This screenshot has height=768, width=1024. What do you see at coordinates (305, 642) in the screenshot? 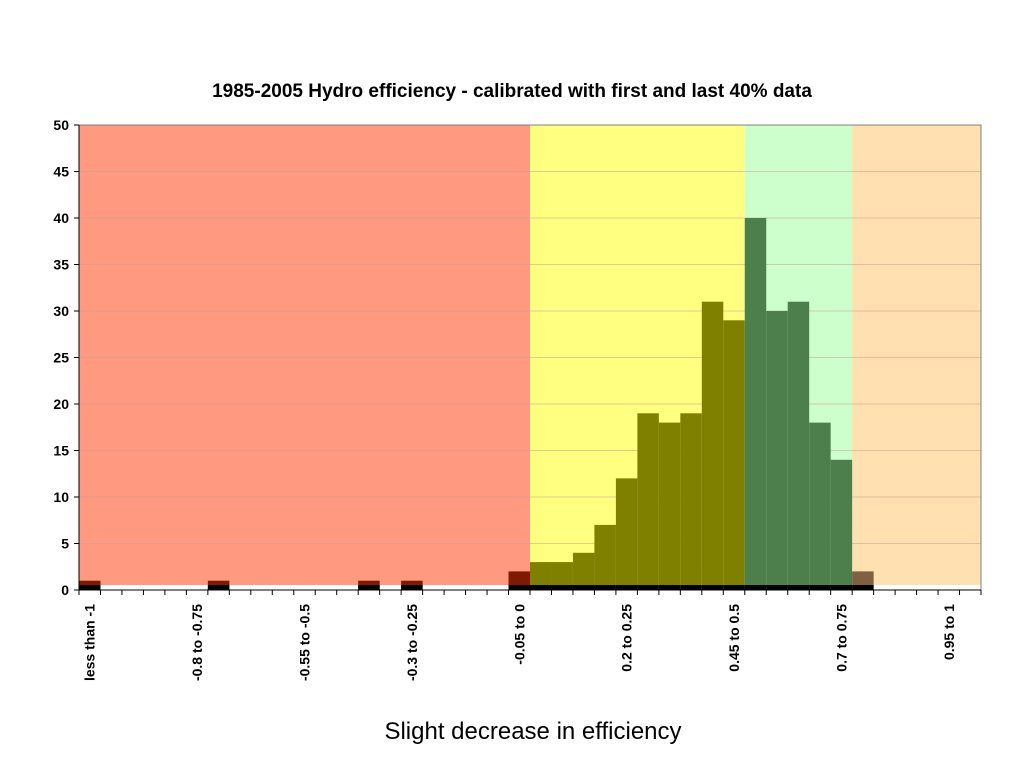
I see `x-tick-label: -0.55 to -0.5` at bounding box center [305, 642].